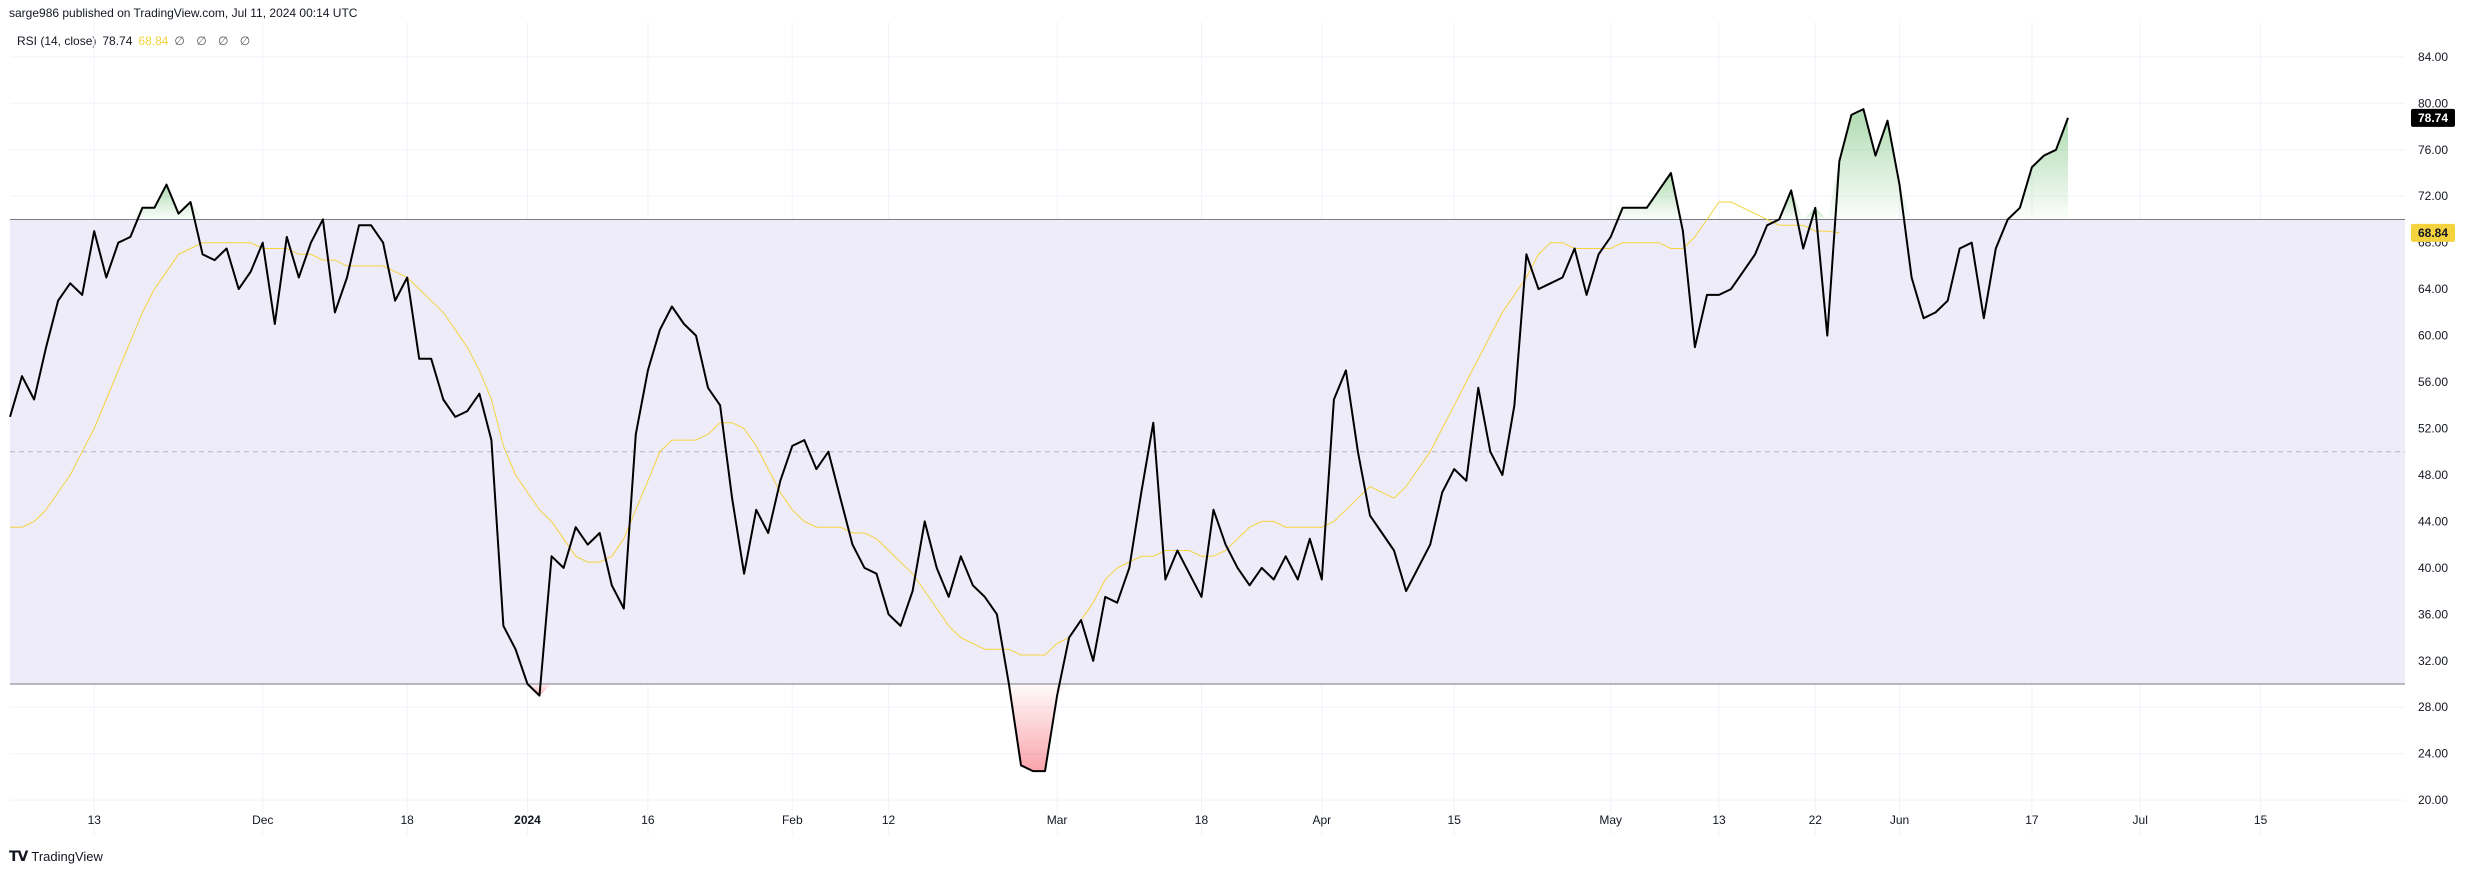  What do you see at coordinates (2433, 475) in the screenshot?
I see `y-tick-label: 48.00` at bounding box center [2433, 475].